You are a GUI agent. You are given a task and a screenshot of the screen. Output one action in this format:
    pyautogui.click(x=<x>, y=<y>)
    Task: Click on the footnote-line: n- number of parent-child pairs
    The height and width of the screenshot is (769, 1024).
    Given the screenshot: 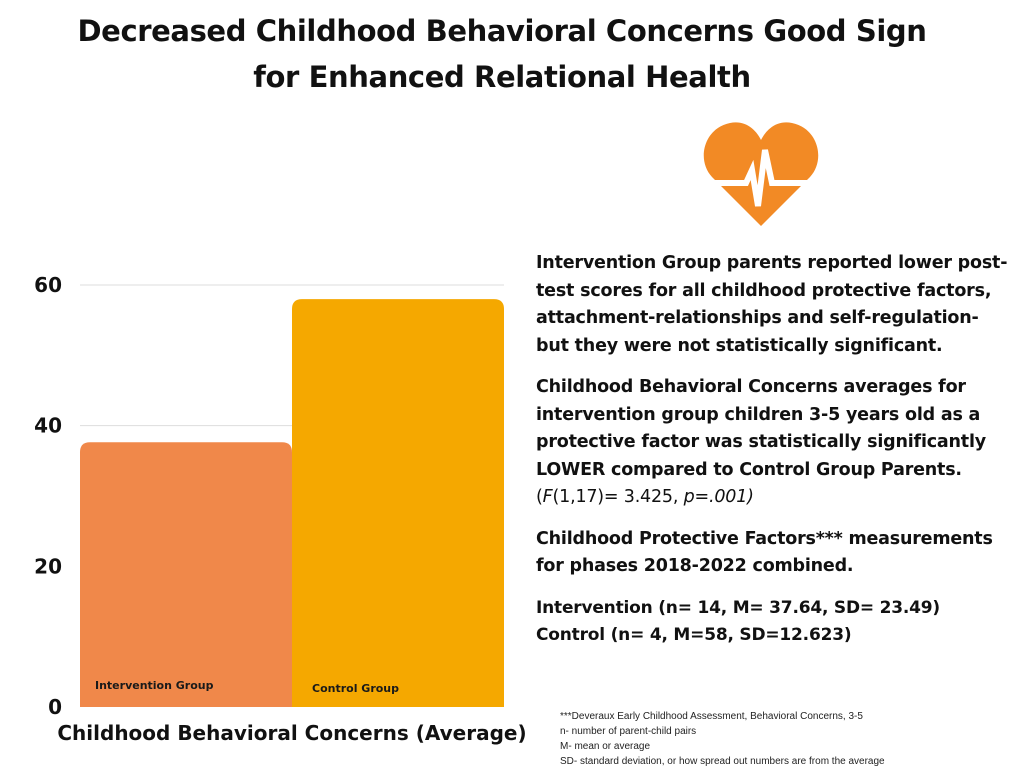 What is the action you would take?
    pyautogui.click(x=628, y=731)
    